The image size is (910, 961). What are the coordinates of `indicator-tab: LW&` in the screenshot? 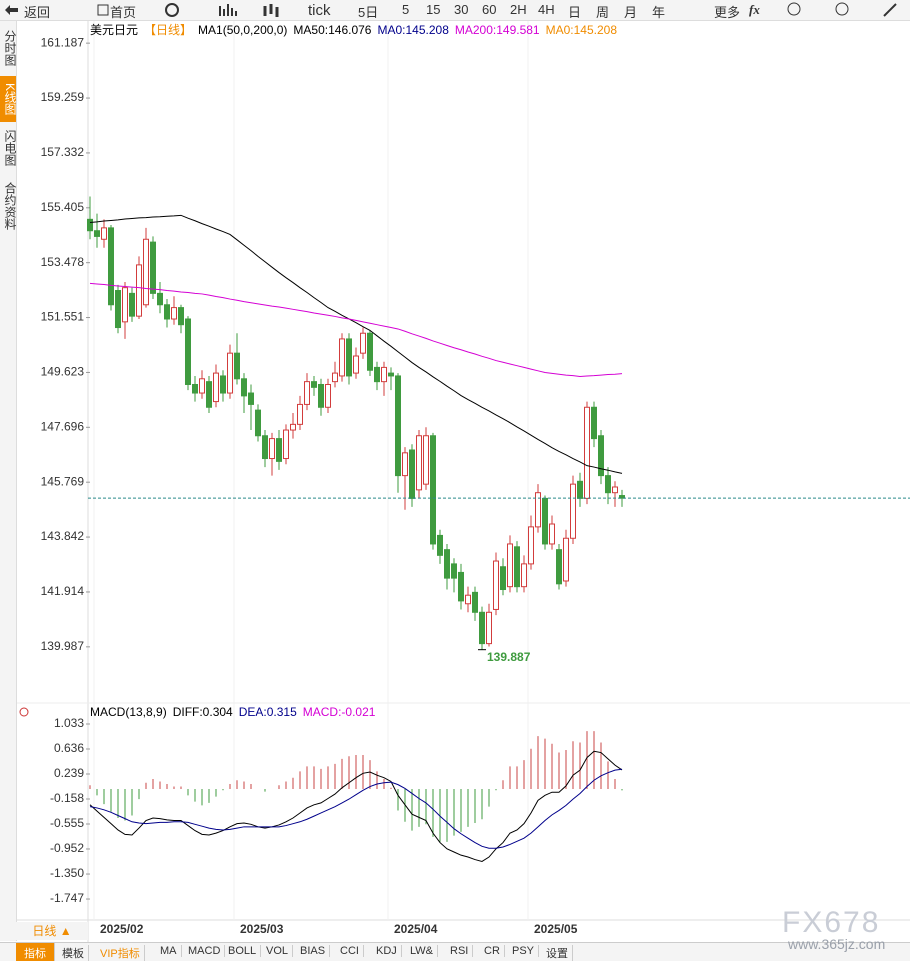 It's located at (422, 951).